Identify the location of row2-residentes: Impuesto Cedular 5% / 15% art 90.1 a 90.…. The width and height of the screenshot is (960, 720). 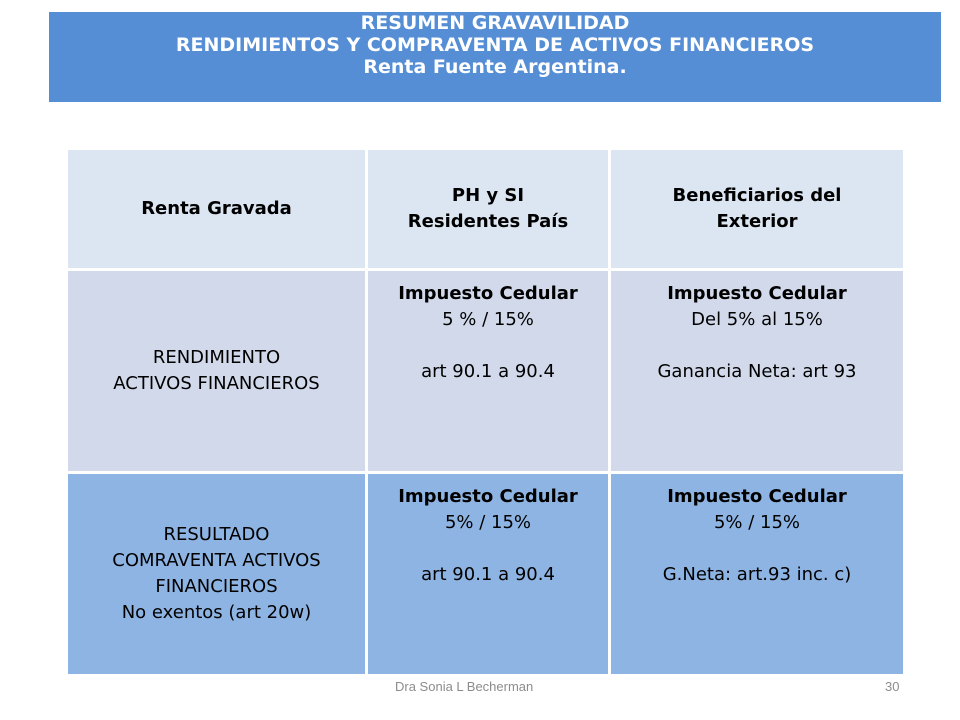
(488, 574).